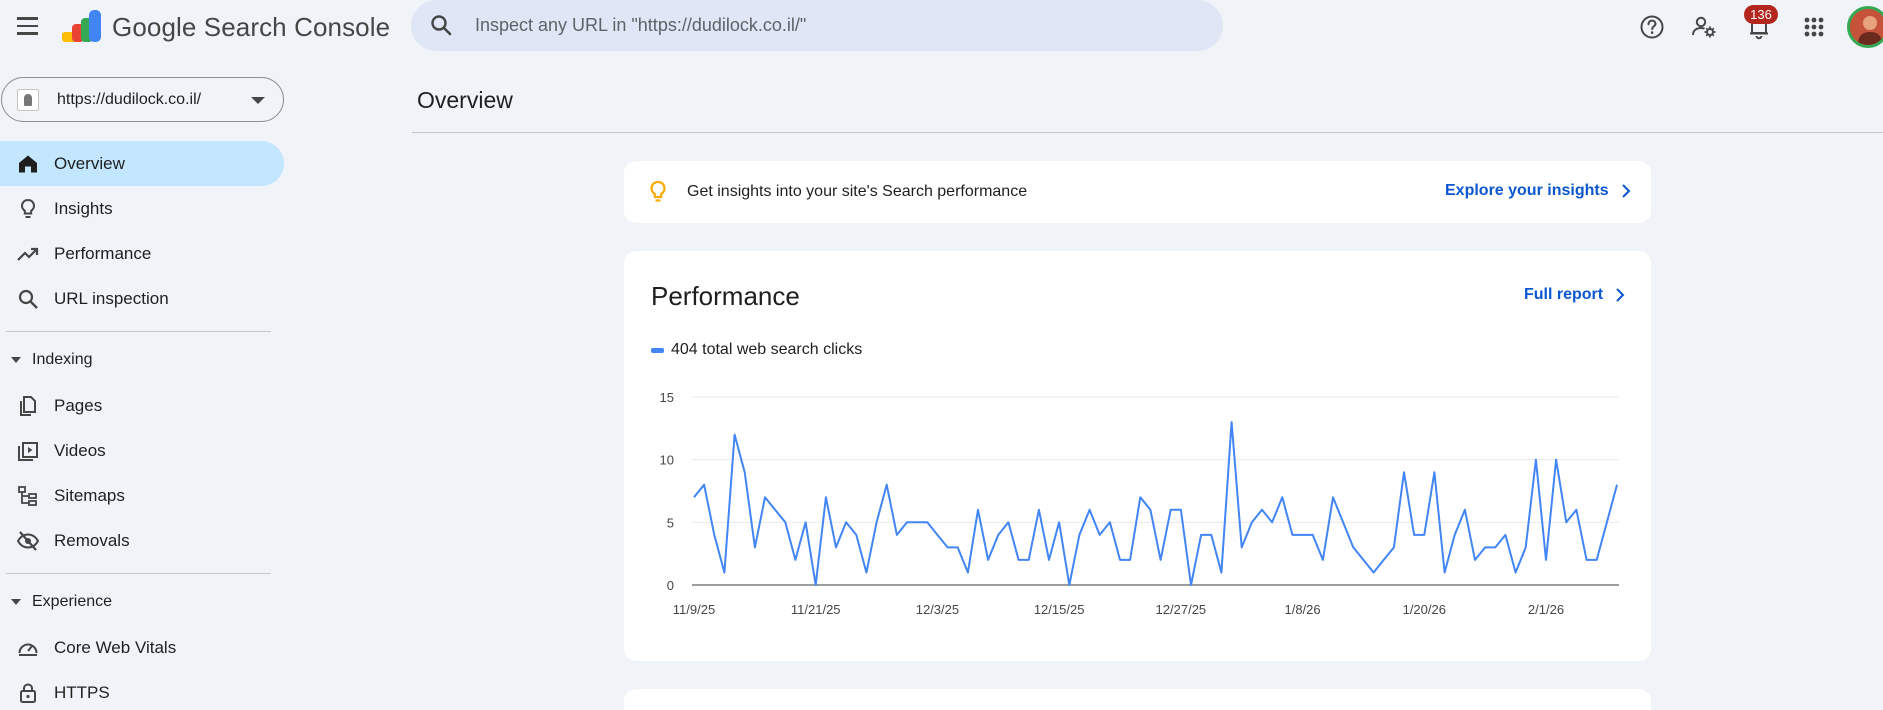  What do you see at coordinates (1538, 191) in the screenshot?
I see `explore-insights-link: Explore your insights` at bounding box center [1538, 191].